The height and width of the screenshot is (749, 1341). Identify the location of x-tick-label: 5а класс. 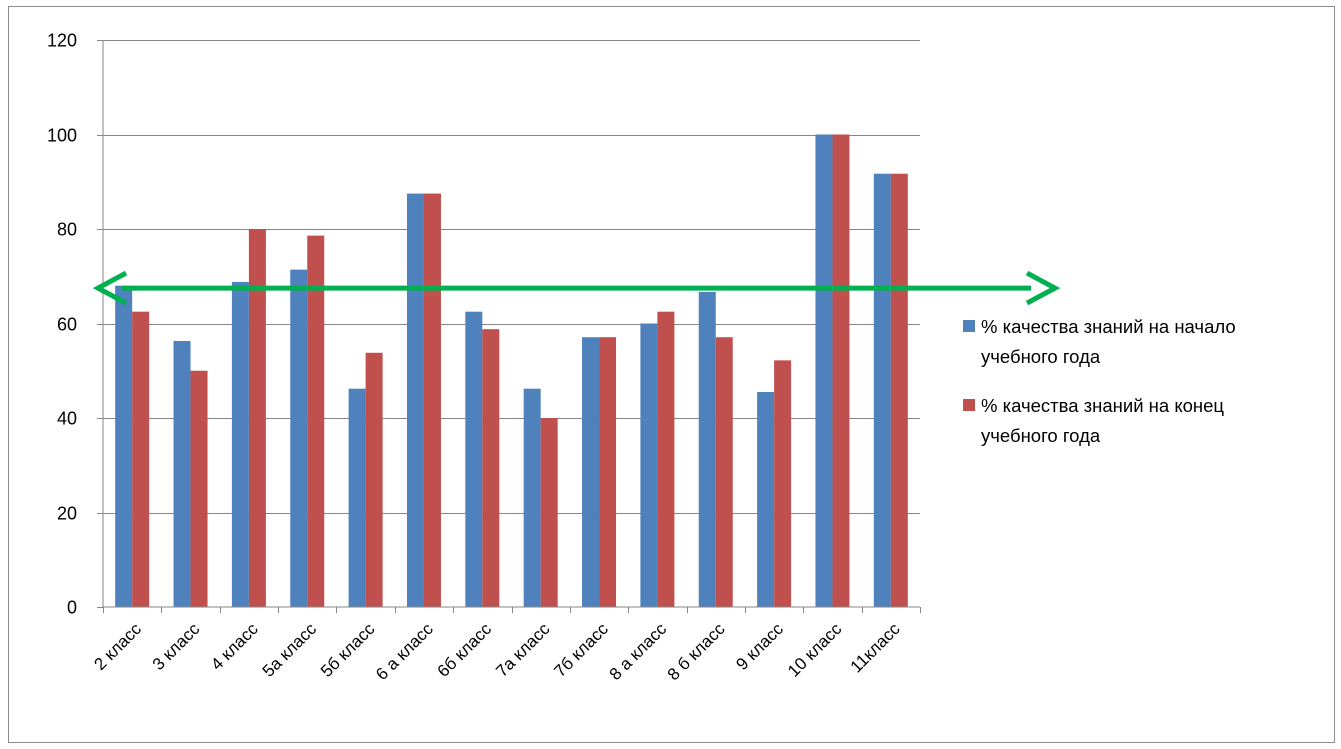
(290, 650).